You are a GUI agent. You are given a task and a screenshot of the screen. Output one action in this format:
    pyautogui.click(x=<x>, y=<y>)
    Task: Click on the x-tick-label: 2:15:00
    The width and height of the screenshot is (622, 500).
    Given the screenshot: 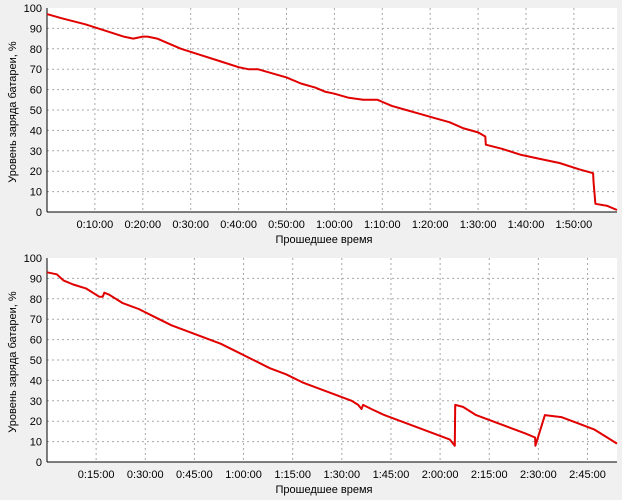 What is the action you would take?
    pyautogui.click(x=489, y=475)
    